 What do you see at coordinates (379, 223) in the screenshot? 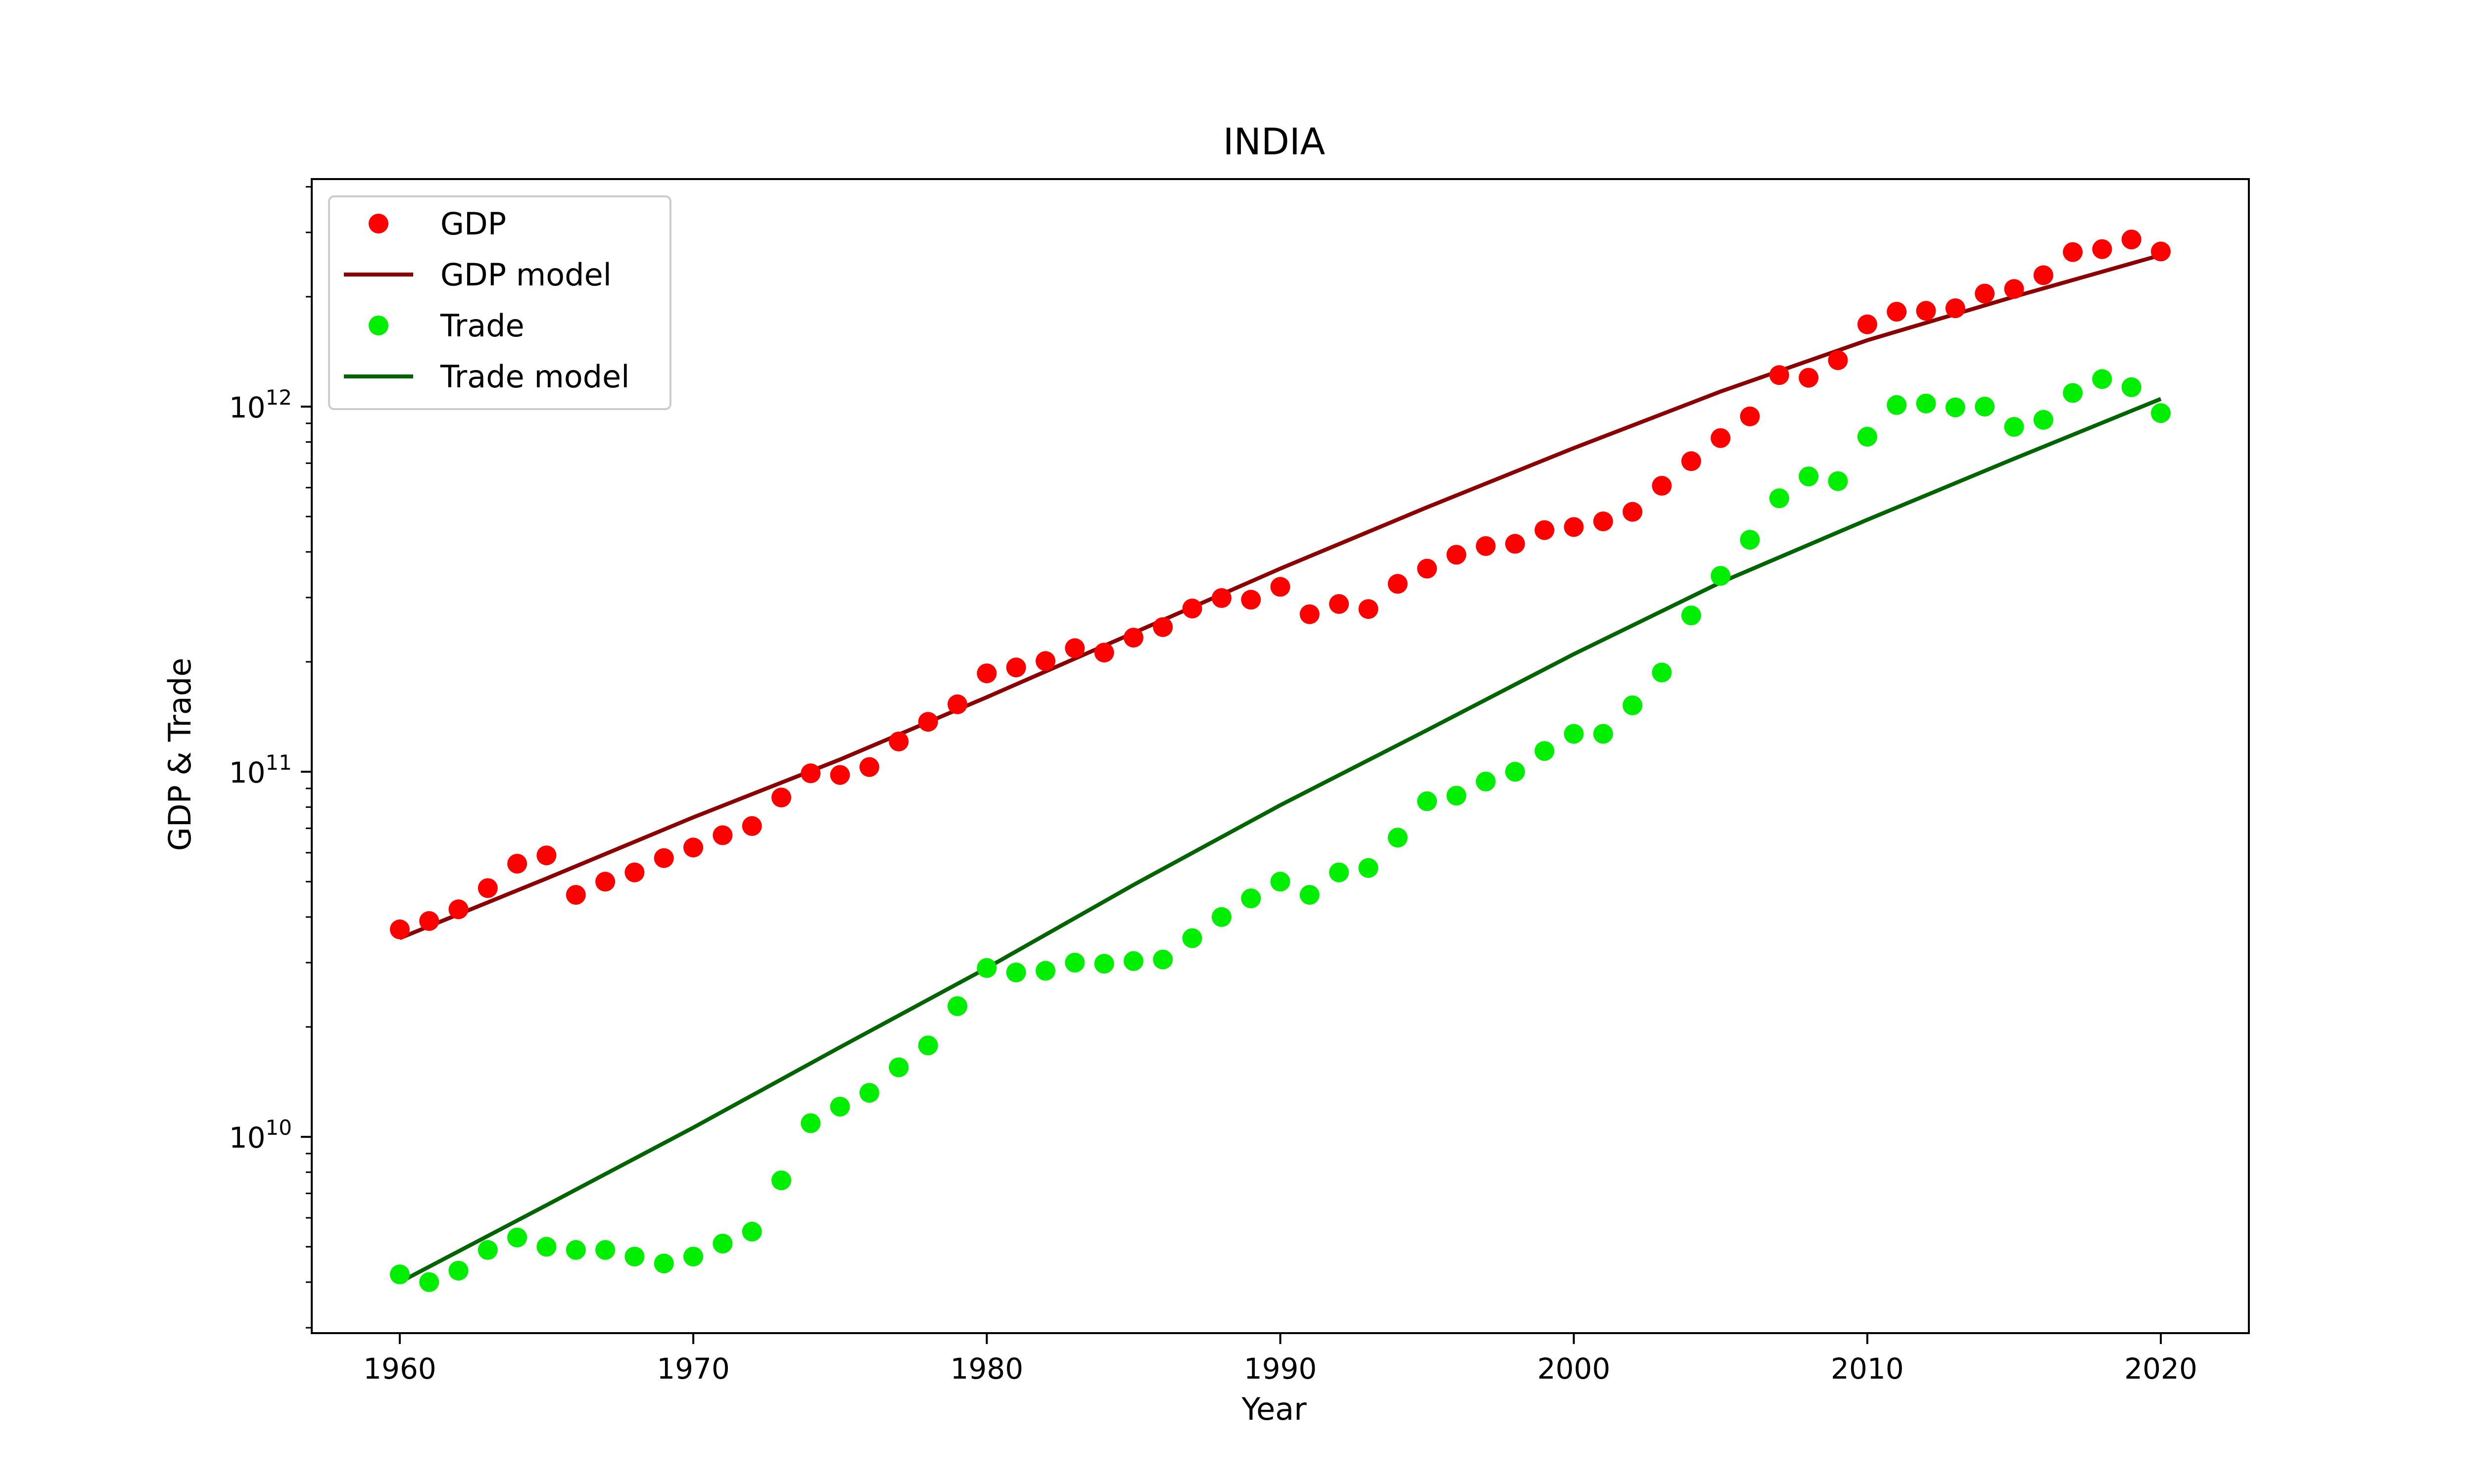
I see `legend-marker-gdp` at bounding box center [379, 223].